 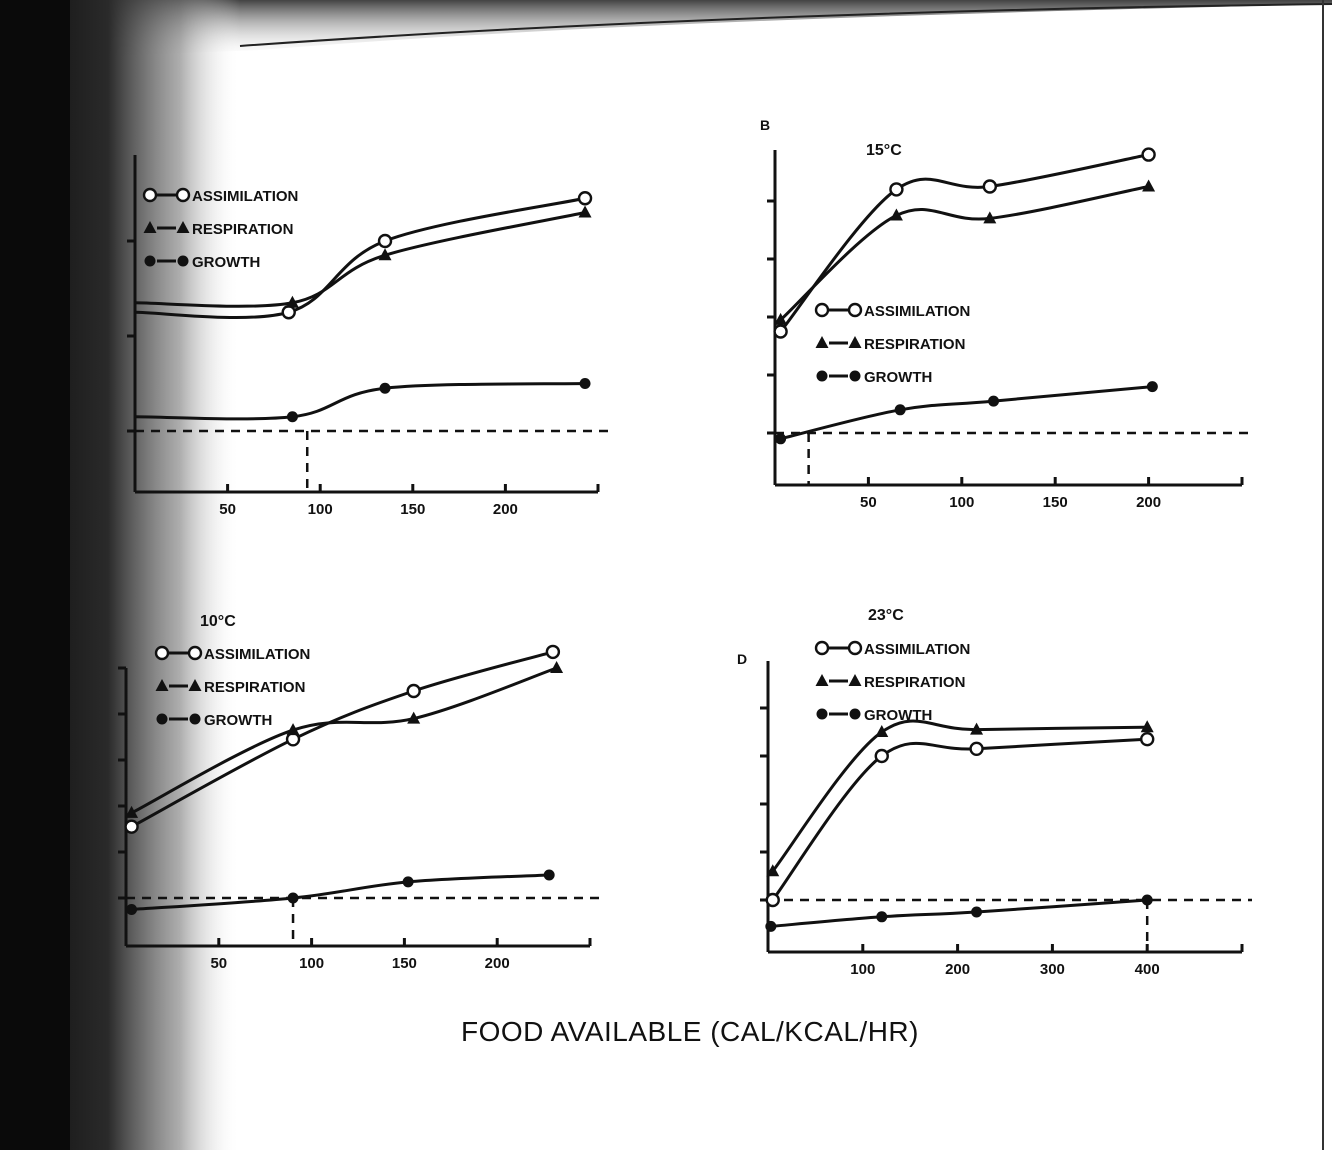 I want to click on x-axis-title: FOOD AVAILABLE (CAL/KCAL/HR), so click(x=690, y=1031).